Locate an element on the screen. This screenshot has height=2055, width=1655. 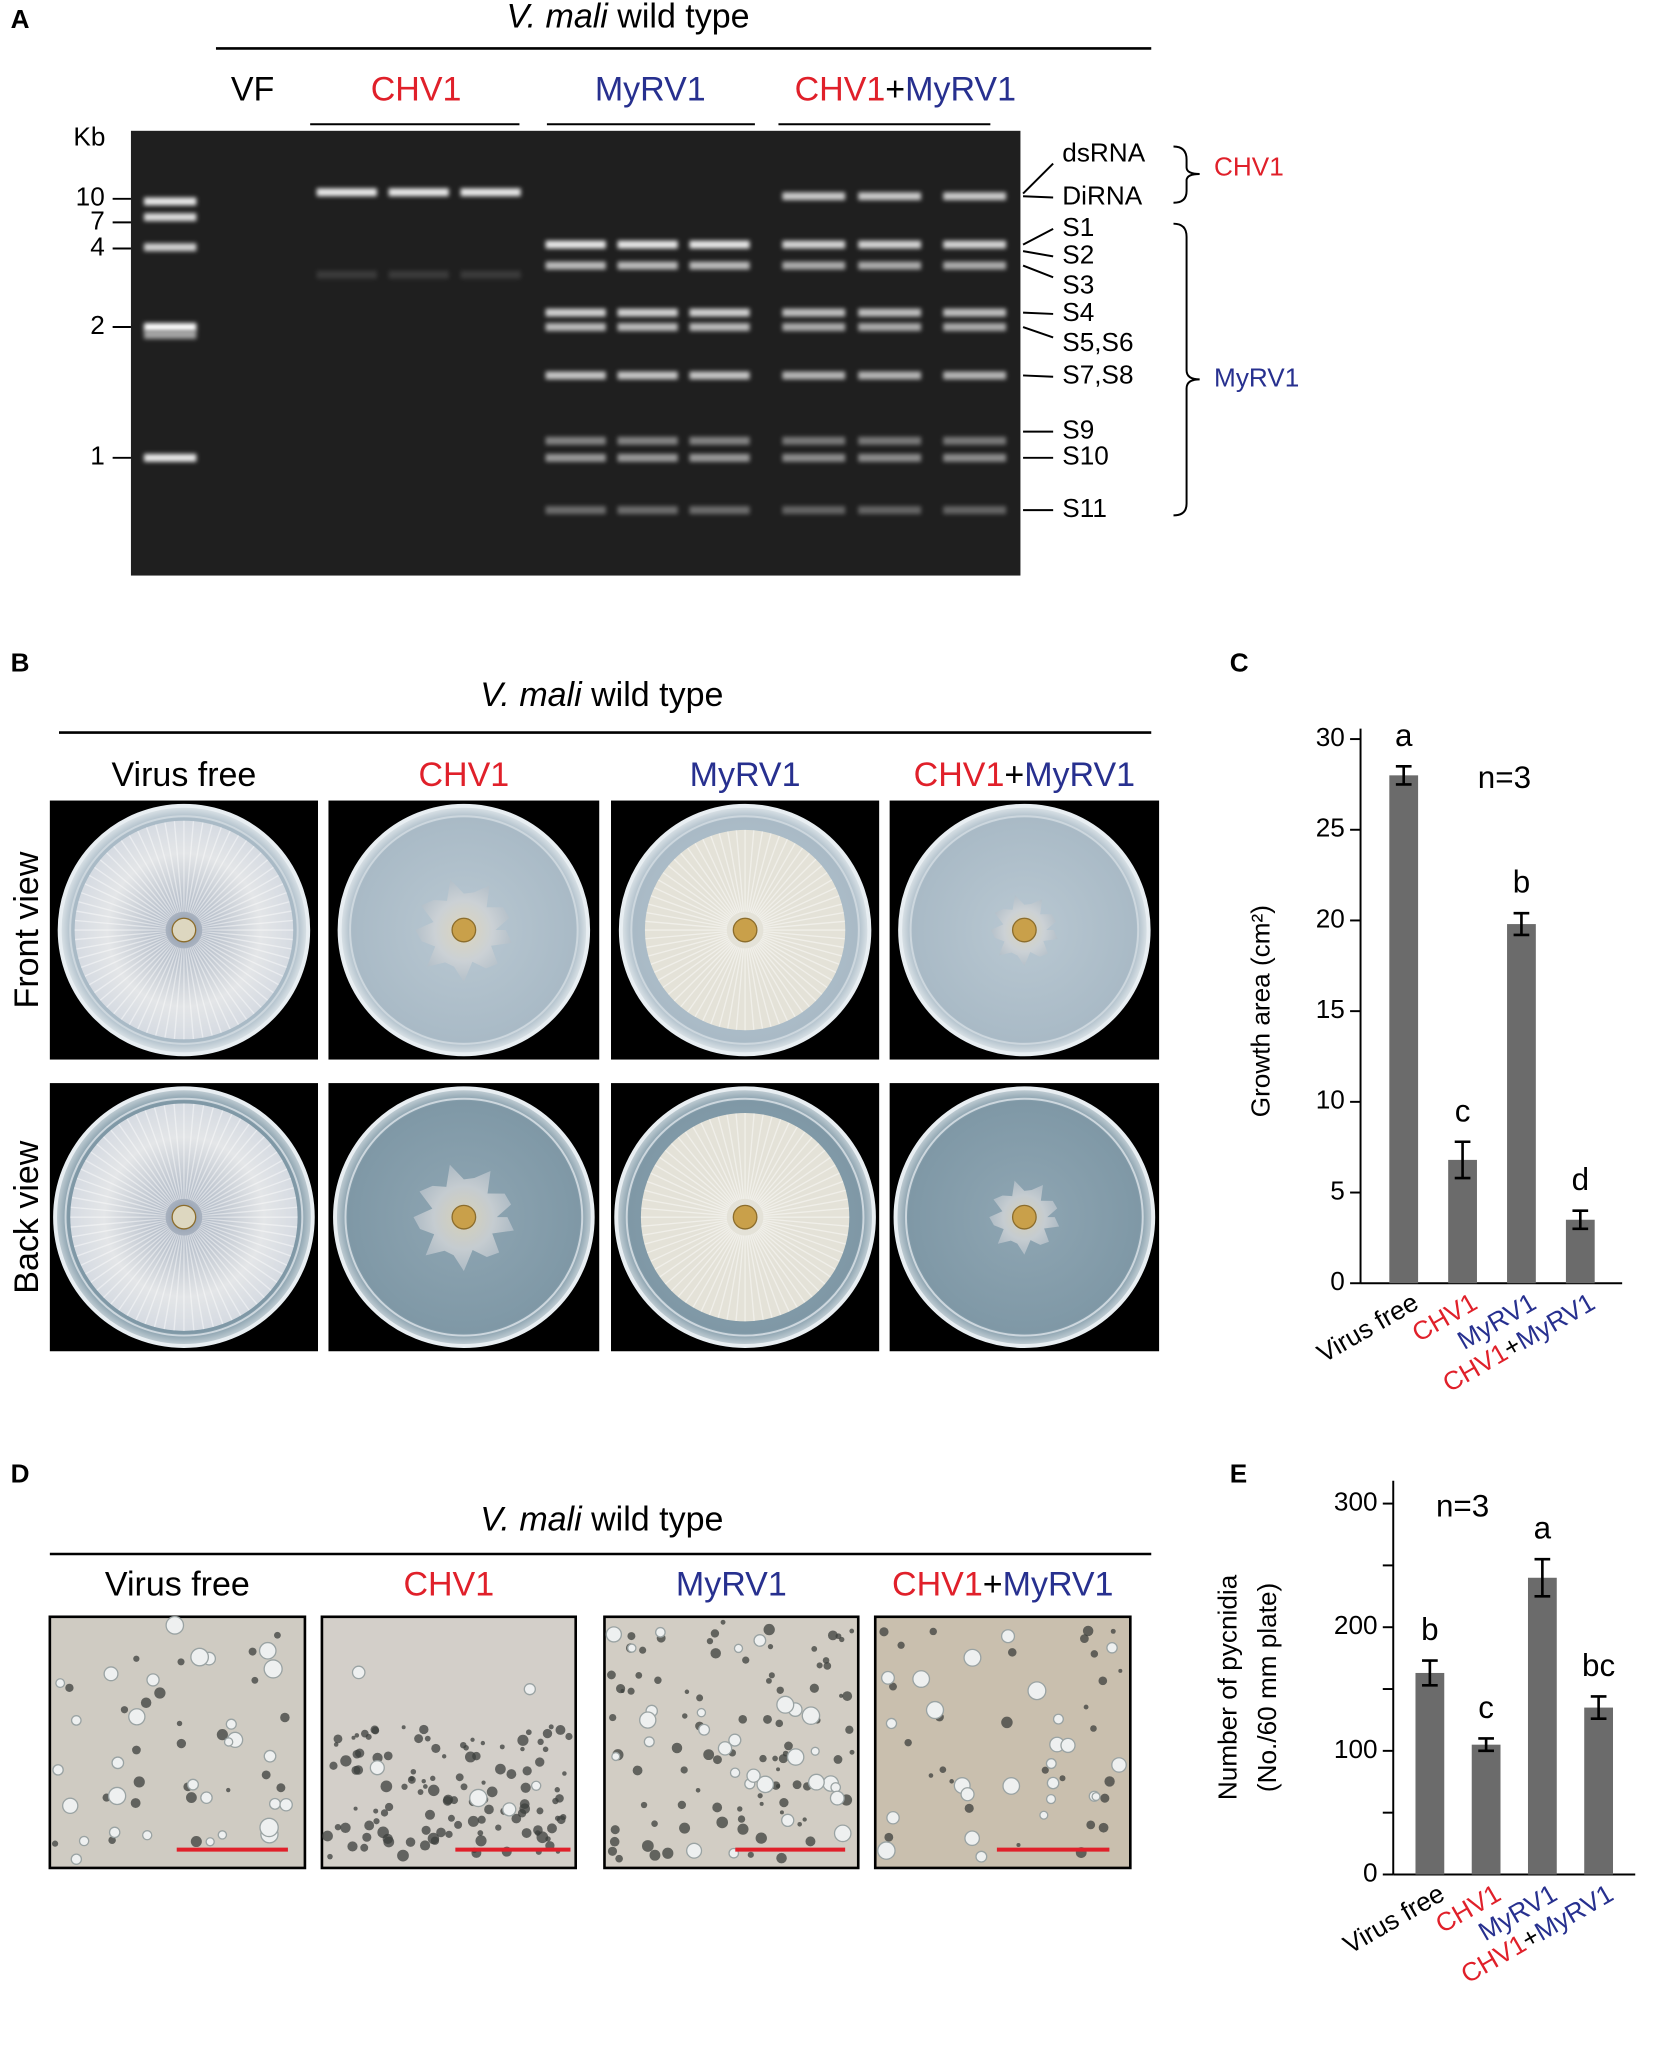
column-label: CHV1 is located at coordinates (448, 1585).